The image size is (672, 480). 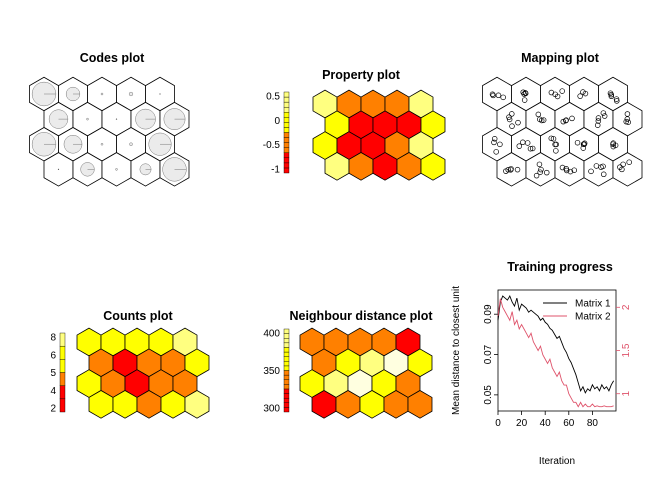 I want to click on codes-plot, so click(x=109, y=131).